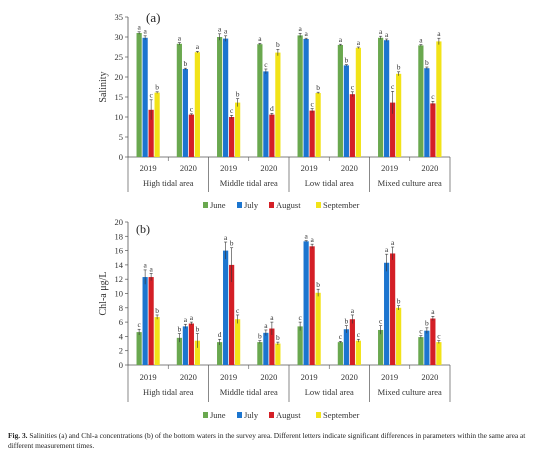 This screenshot has width=554, height=463. I want to click on legend-label: September, so click(341, 415).